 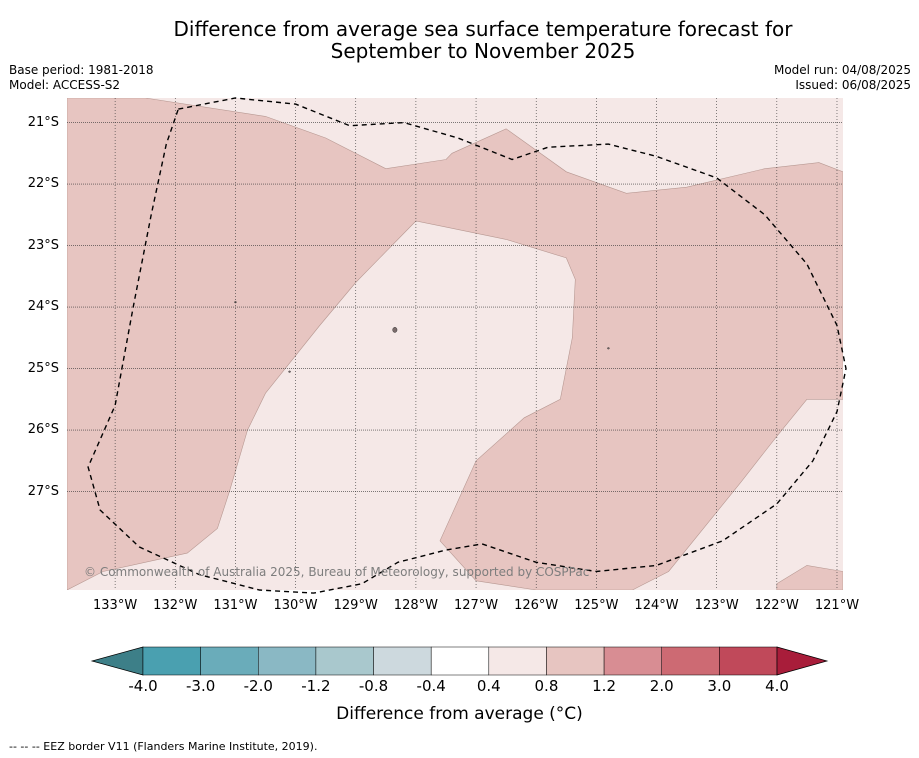 I want to click on x-tick-label: 131°W, so click(x=235, y=605).